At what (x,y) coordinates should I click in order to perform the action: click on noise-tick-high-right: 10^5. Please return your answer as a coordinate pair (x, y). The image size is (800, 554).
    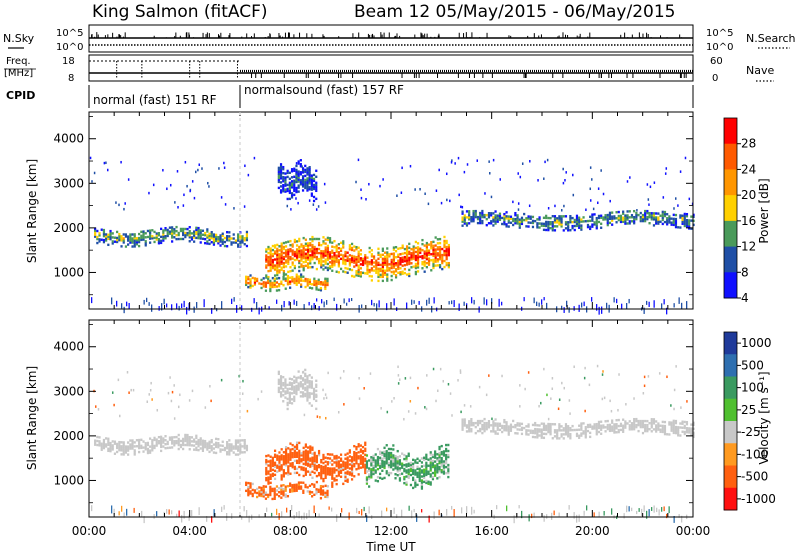
    Looking at the image, I should click on (719, 33).